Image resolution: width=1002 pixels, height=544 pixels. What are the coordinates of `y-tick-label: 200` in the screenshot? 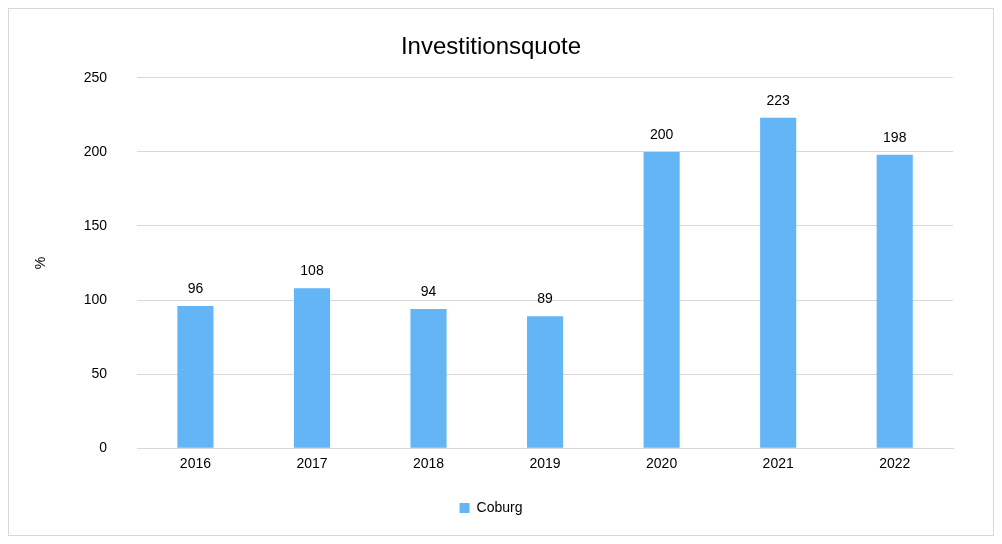 It's located at (95, 150).